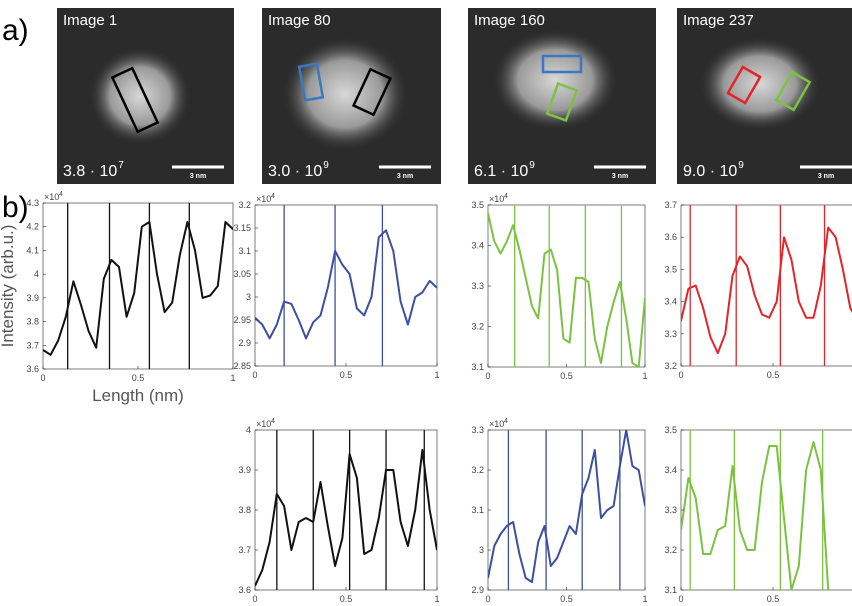 This screenshot has width=852, height=606. What do you see at coordinates (718, 20) in the screenshot?
I see `image-title: Image 237` at bounding box center [718, 20].